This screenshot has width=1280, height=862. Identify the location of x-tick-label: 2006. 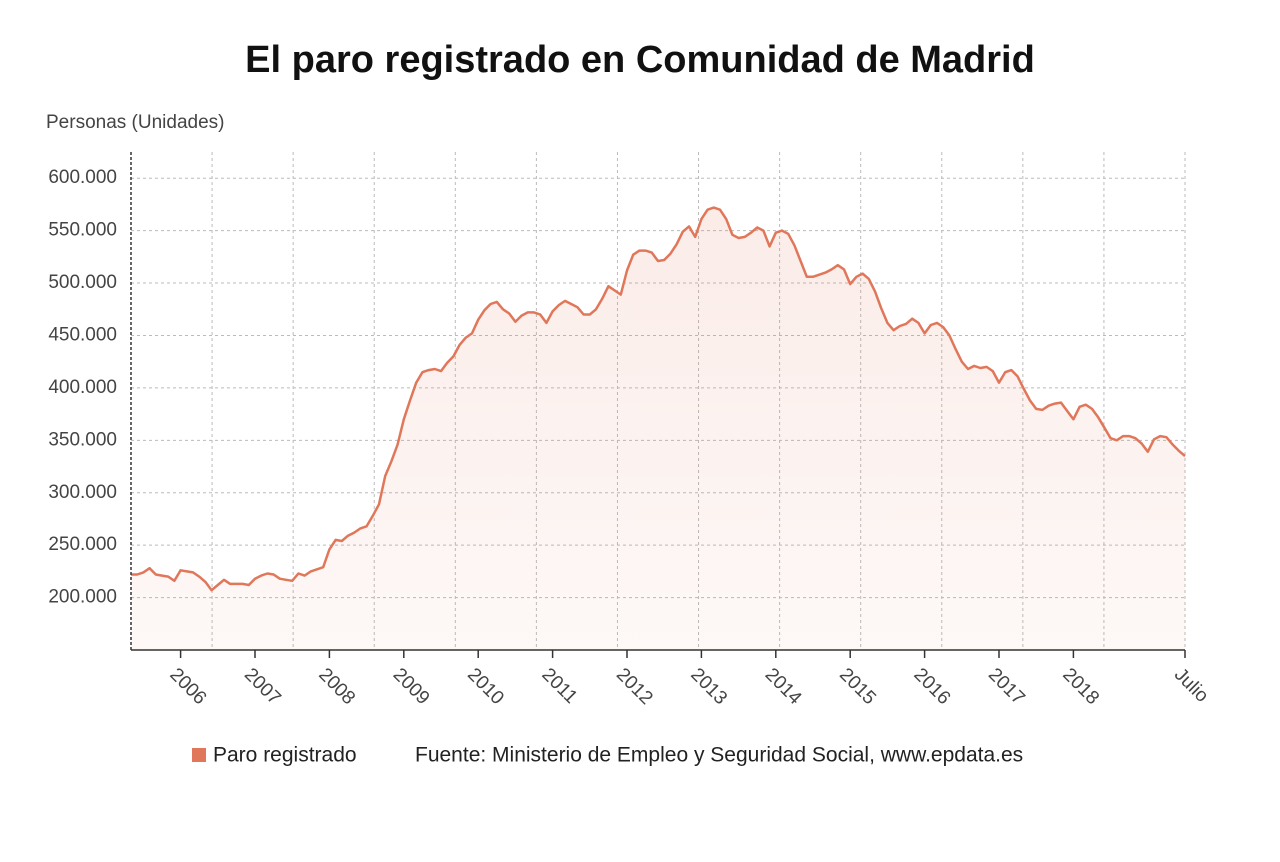
(188, 686).